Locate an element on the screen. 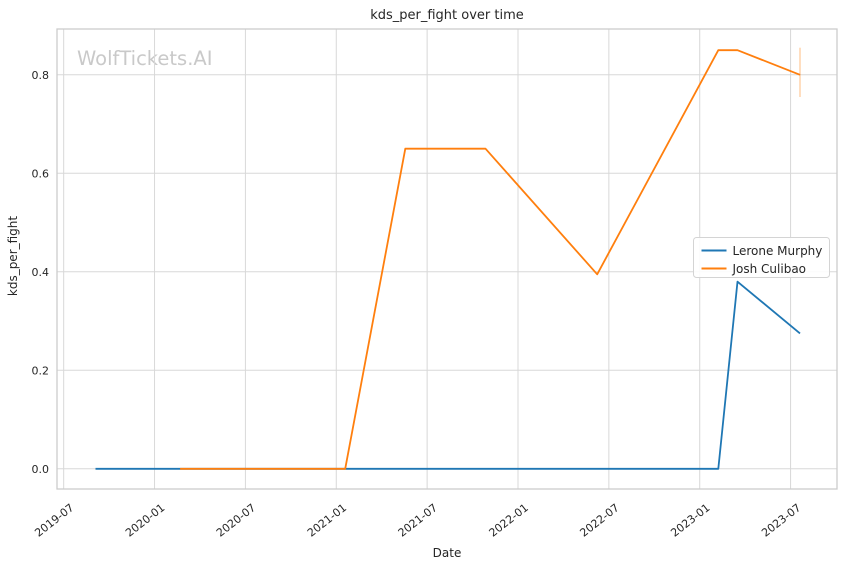  chart-title: kds_per_fight over time is located at coordinates (447, 15).